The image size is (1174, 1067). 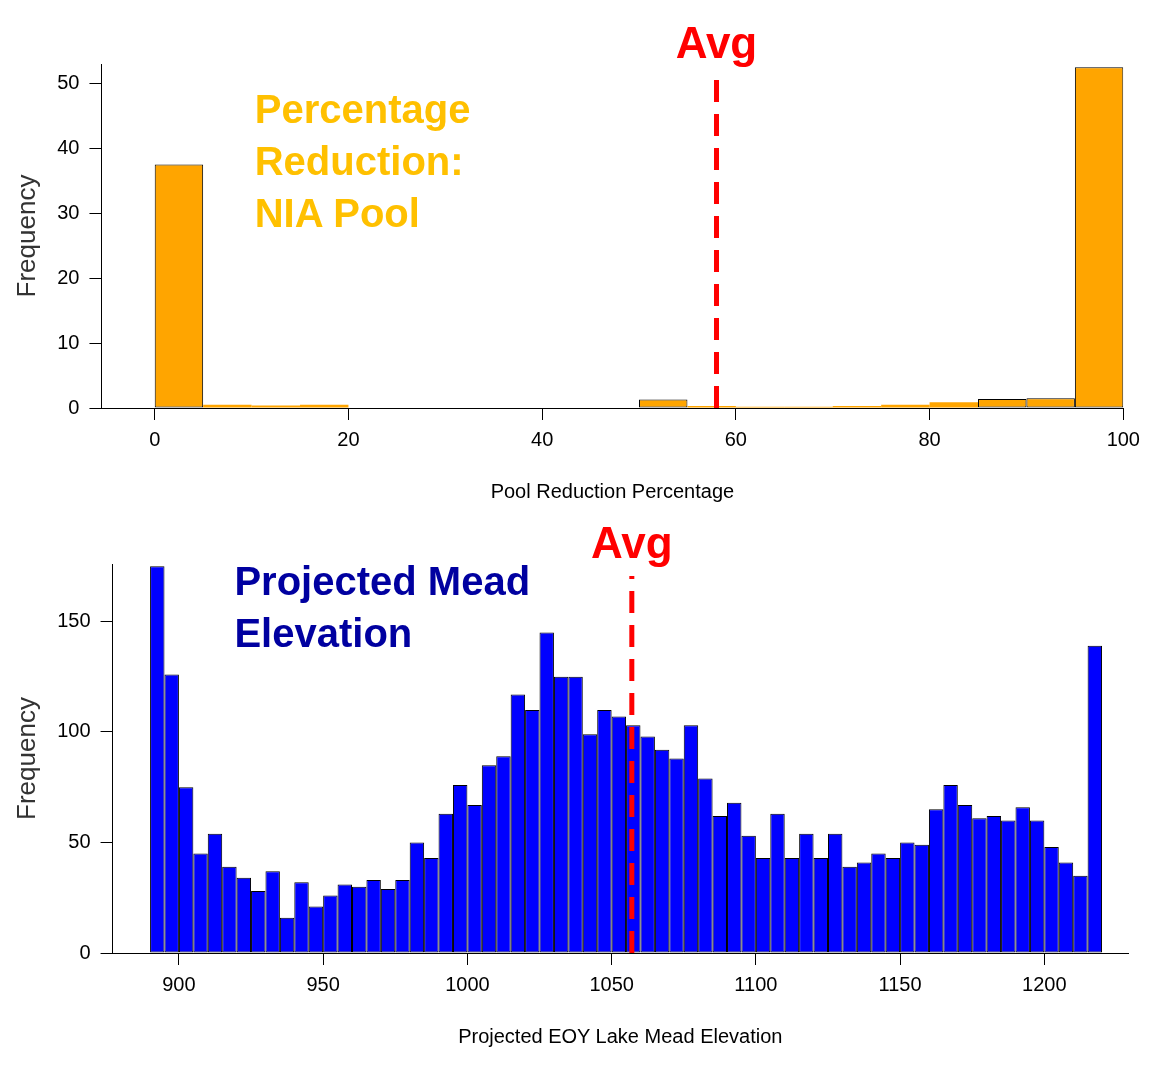 What do you see at coordinates (155, 438) in the screenshot?
I see `x-tick-label: 0` at bounding box center [155, 438].